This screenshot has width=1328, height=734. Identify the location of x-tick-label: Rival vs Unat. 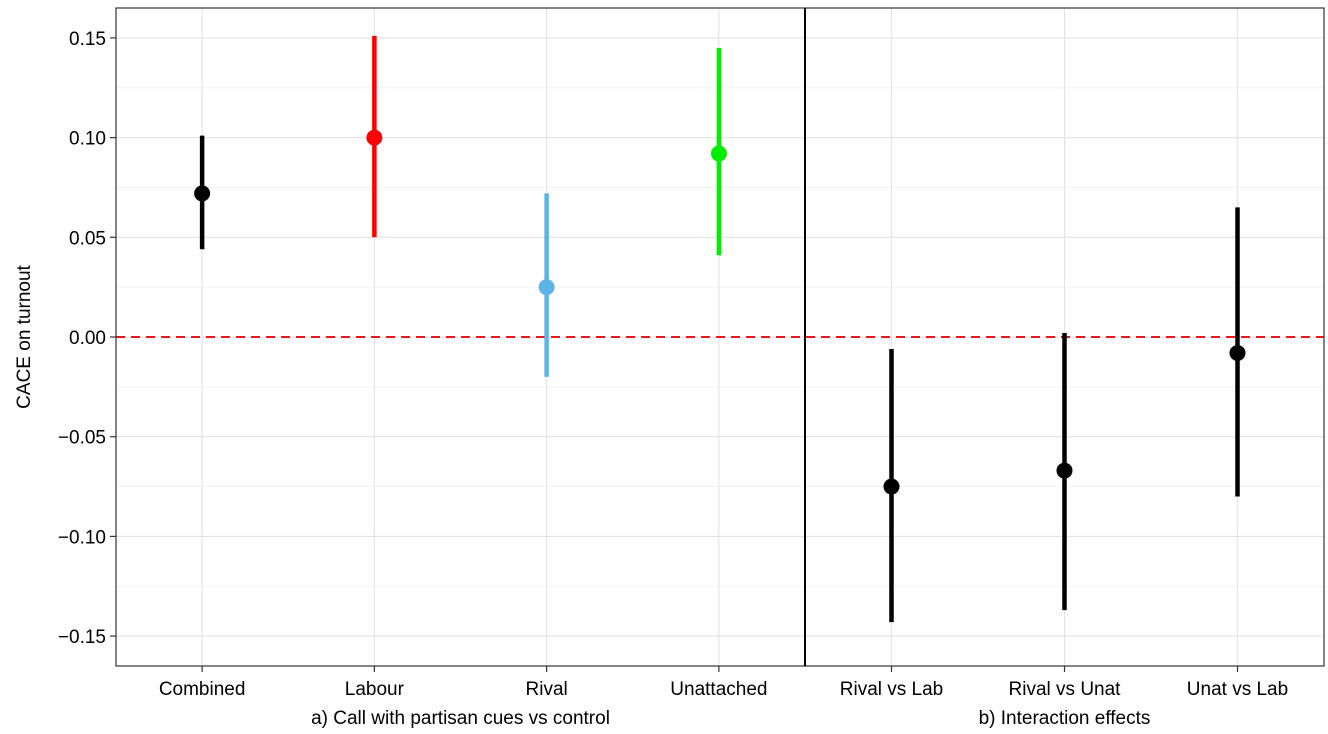
(1065, 689).